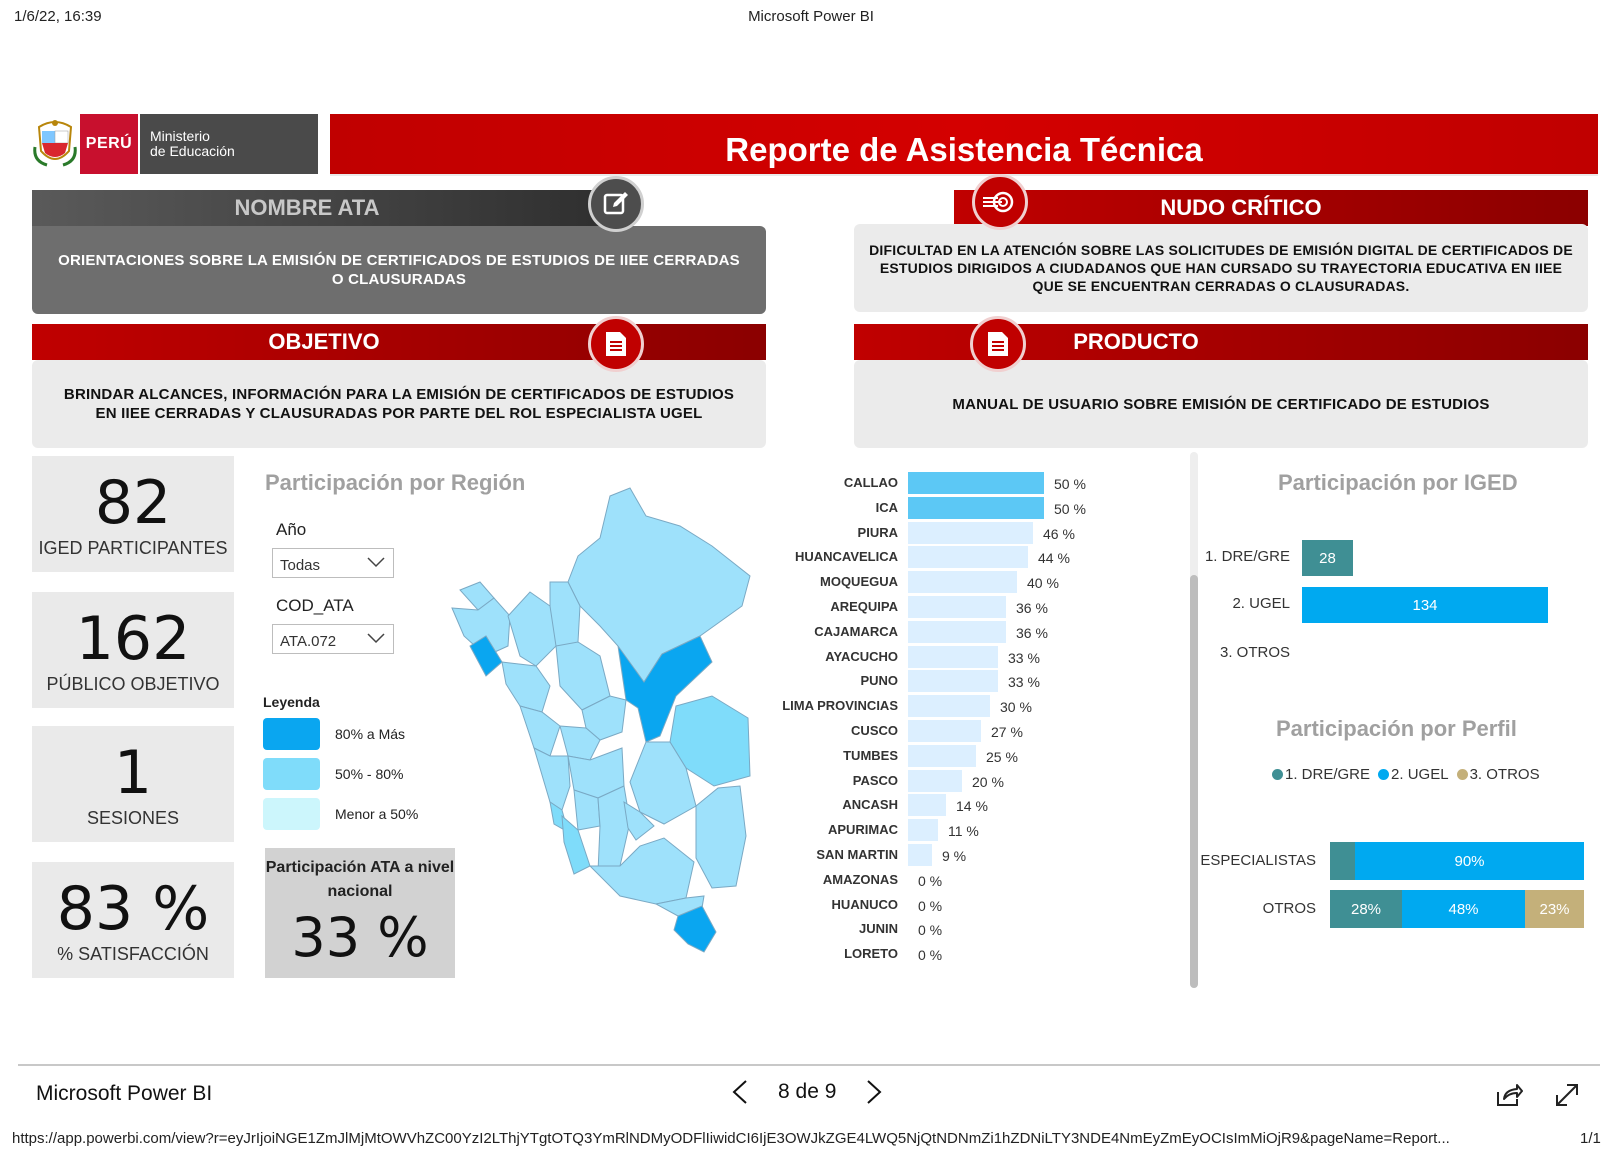 The height and width of the screenshot is (1155, 1622). Describe the element at coordinates (964, 175) in the screenshot. I see `header-divider` at that location.